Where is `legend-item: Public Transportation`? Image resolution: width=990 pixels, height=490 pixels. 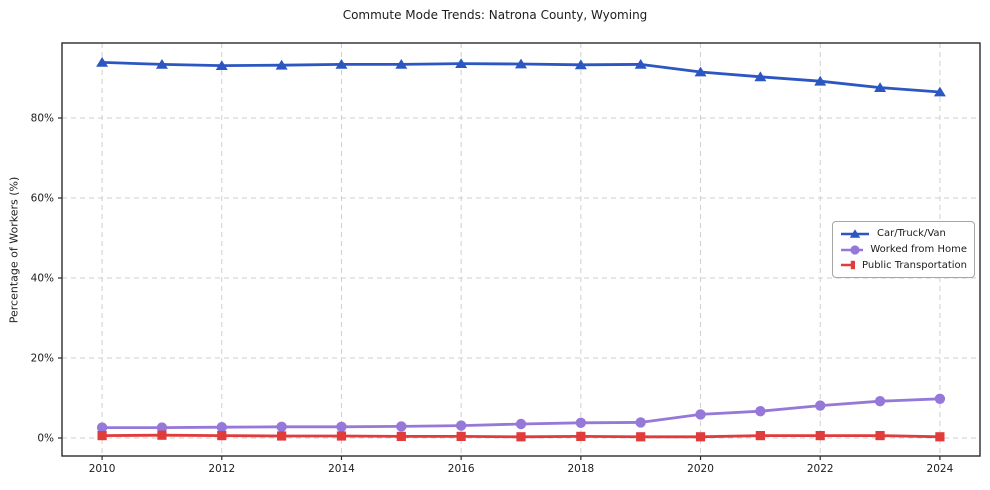 legend-item: Public Transportation is located at coordinates (903, 265).